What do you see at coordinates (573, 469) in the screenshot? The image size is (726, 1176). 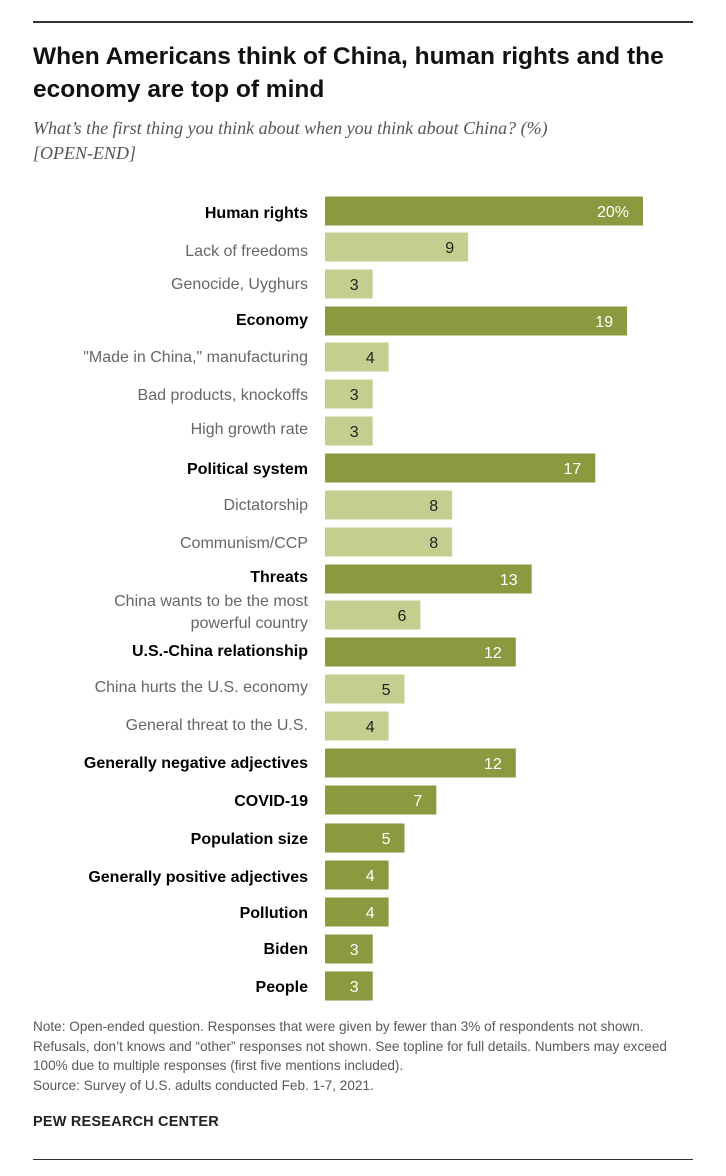 I see `value-label-political-system: 17` at bounding box center [573, 469].